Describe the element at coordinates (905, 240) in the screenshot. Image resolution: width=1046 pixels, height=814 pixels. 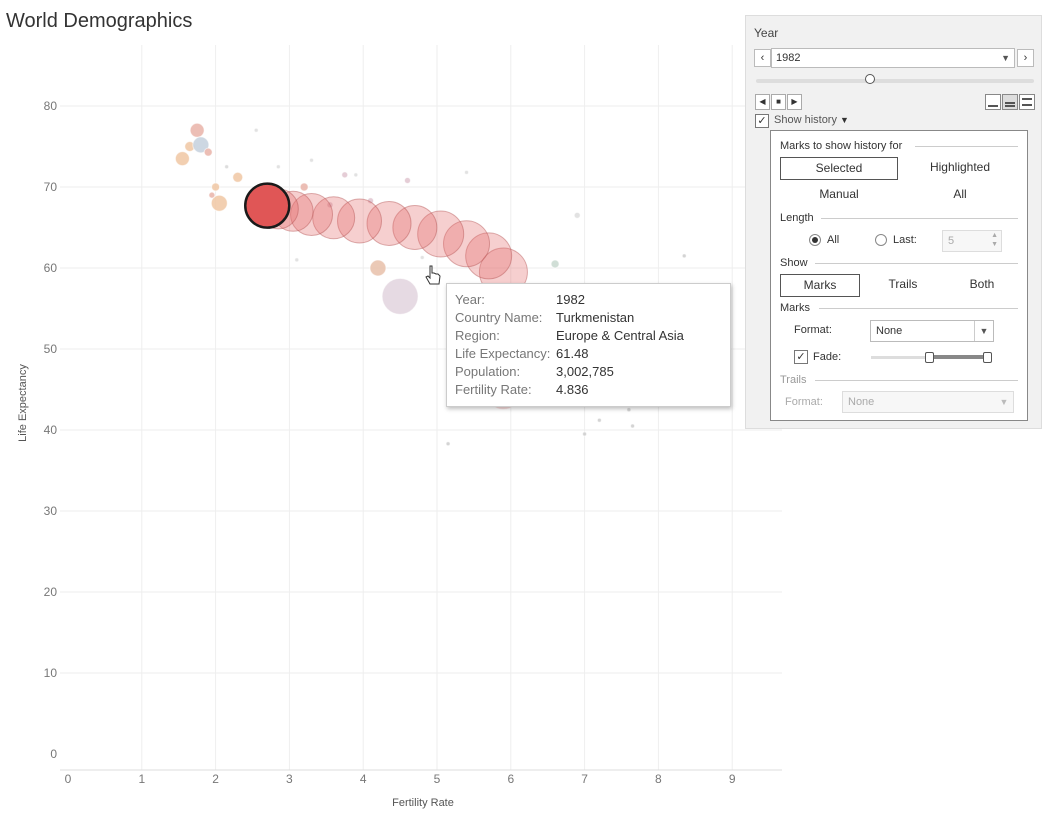
I see `length-last-label: Last:` at that location.